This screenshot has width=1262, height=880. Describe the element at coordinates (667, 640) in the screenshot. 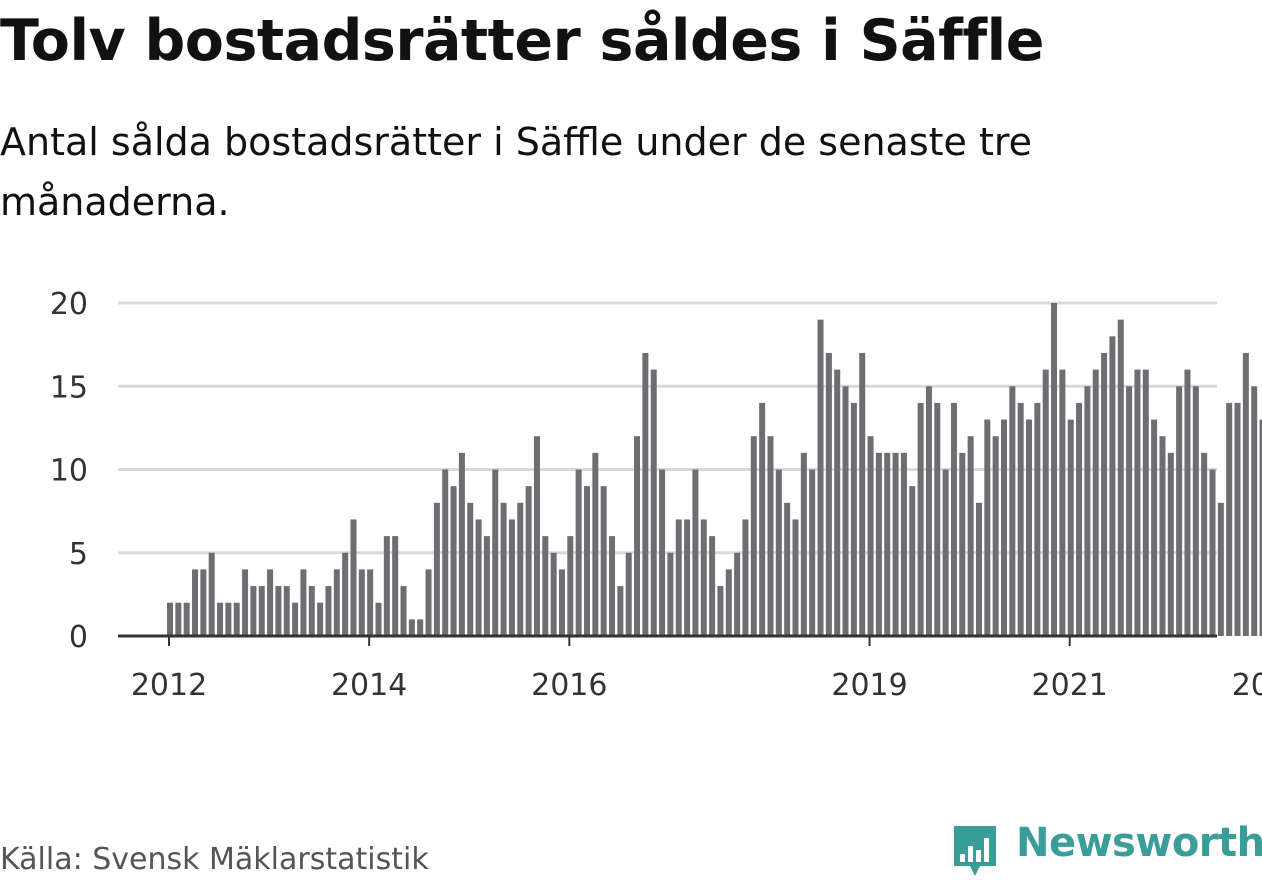

I see `axes` at that location.